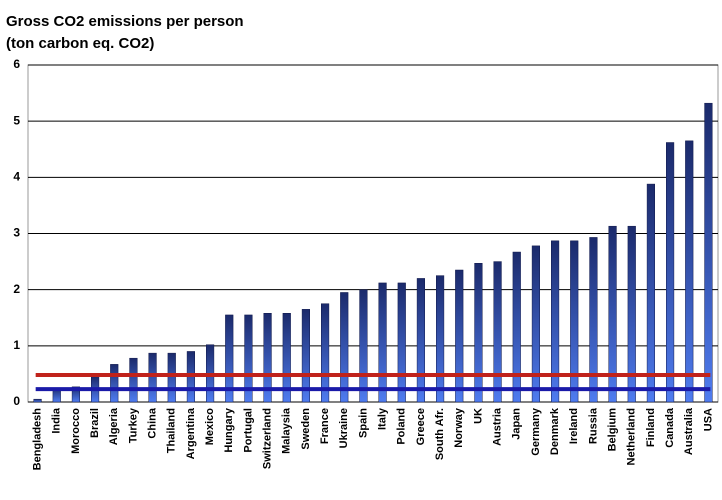 This screenshot has height=500, width=722. I want to click on x-tick-label: Finland, so click(651, 427).